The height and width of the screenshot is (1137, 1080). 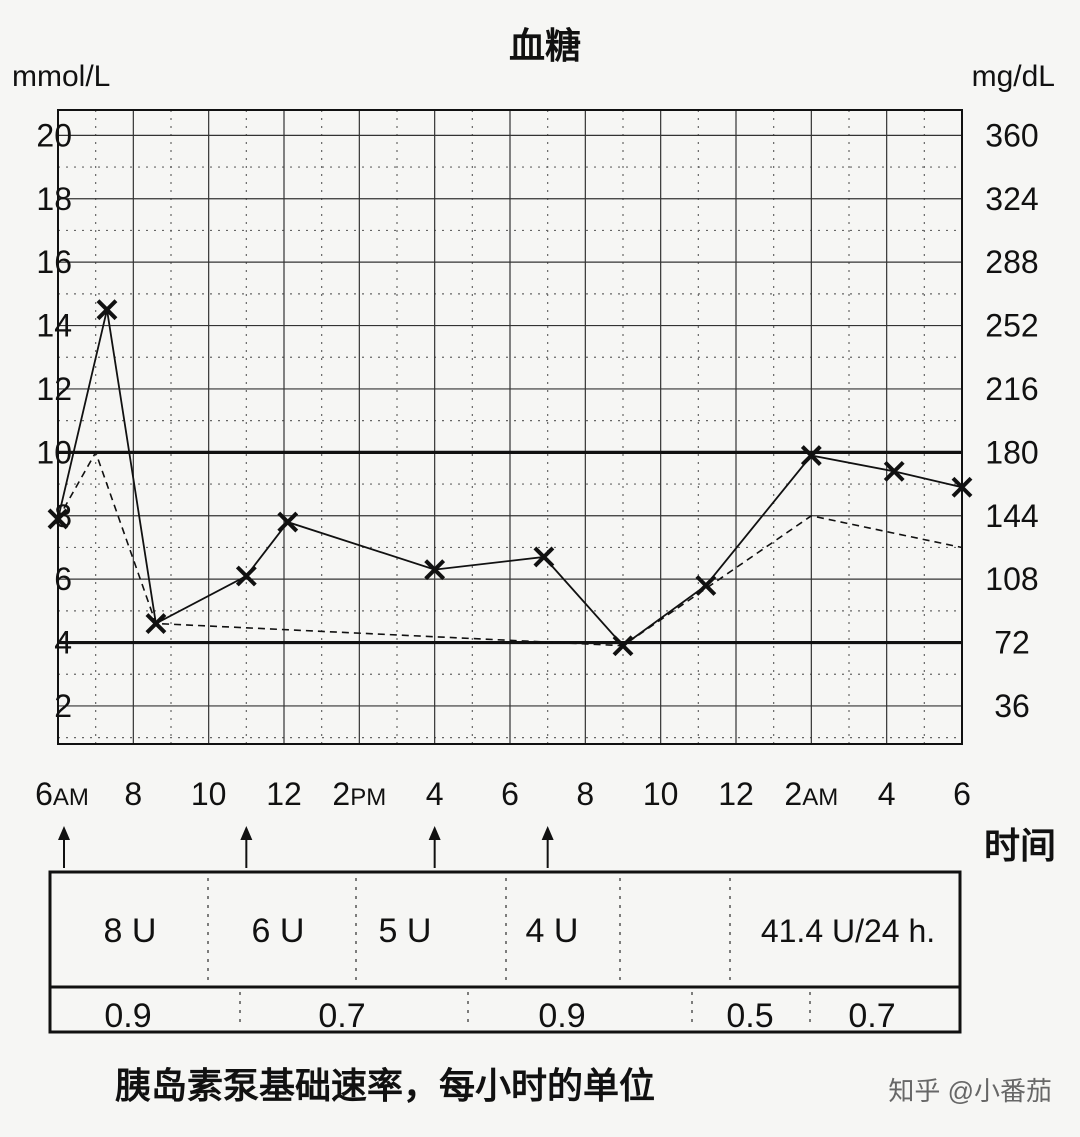 What do you see at coordinates (1011, 135) in the screenshot?
I see `y-tick-label-right: 360` at bounding box center [1011, 135].